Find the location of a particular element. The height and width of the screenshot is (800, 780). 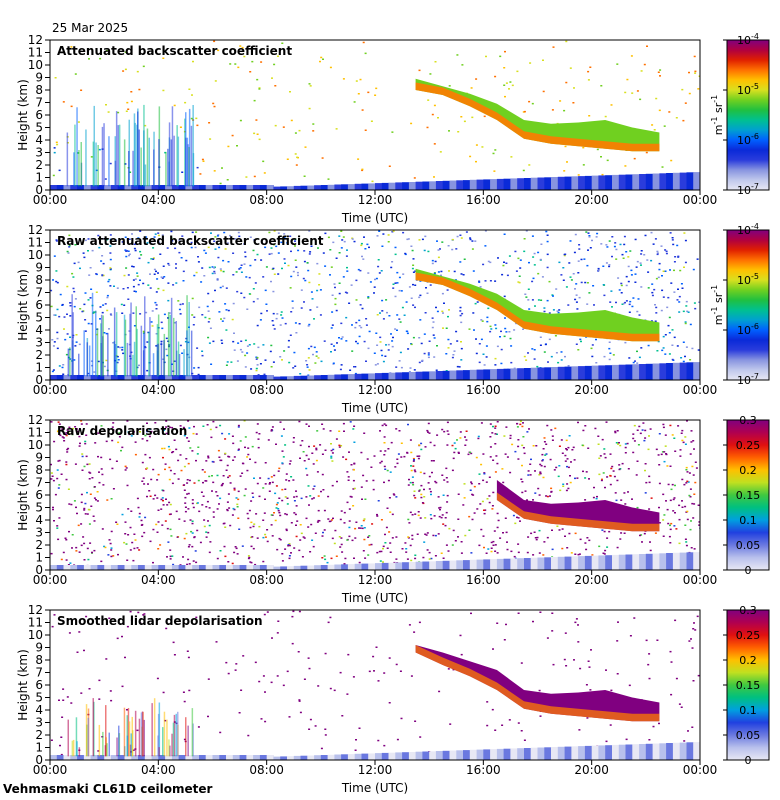

x-axis-label: Time (UTC) is located at coordinates (374, 218).